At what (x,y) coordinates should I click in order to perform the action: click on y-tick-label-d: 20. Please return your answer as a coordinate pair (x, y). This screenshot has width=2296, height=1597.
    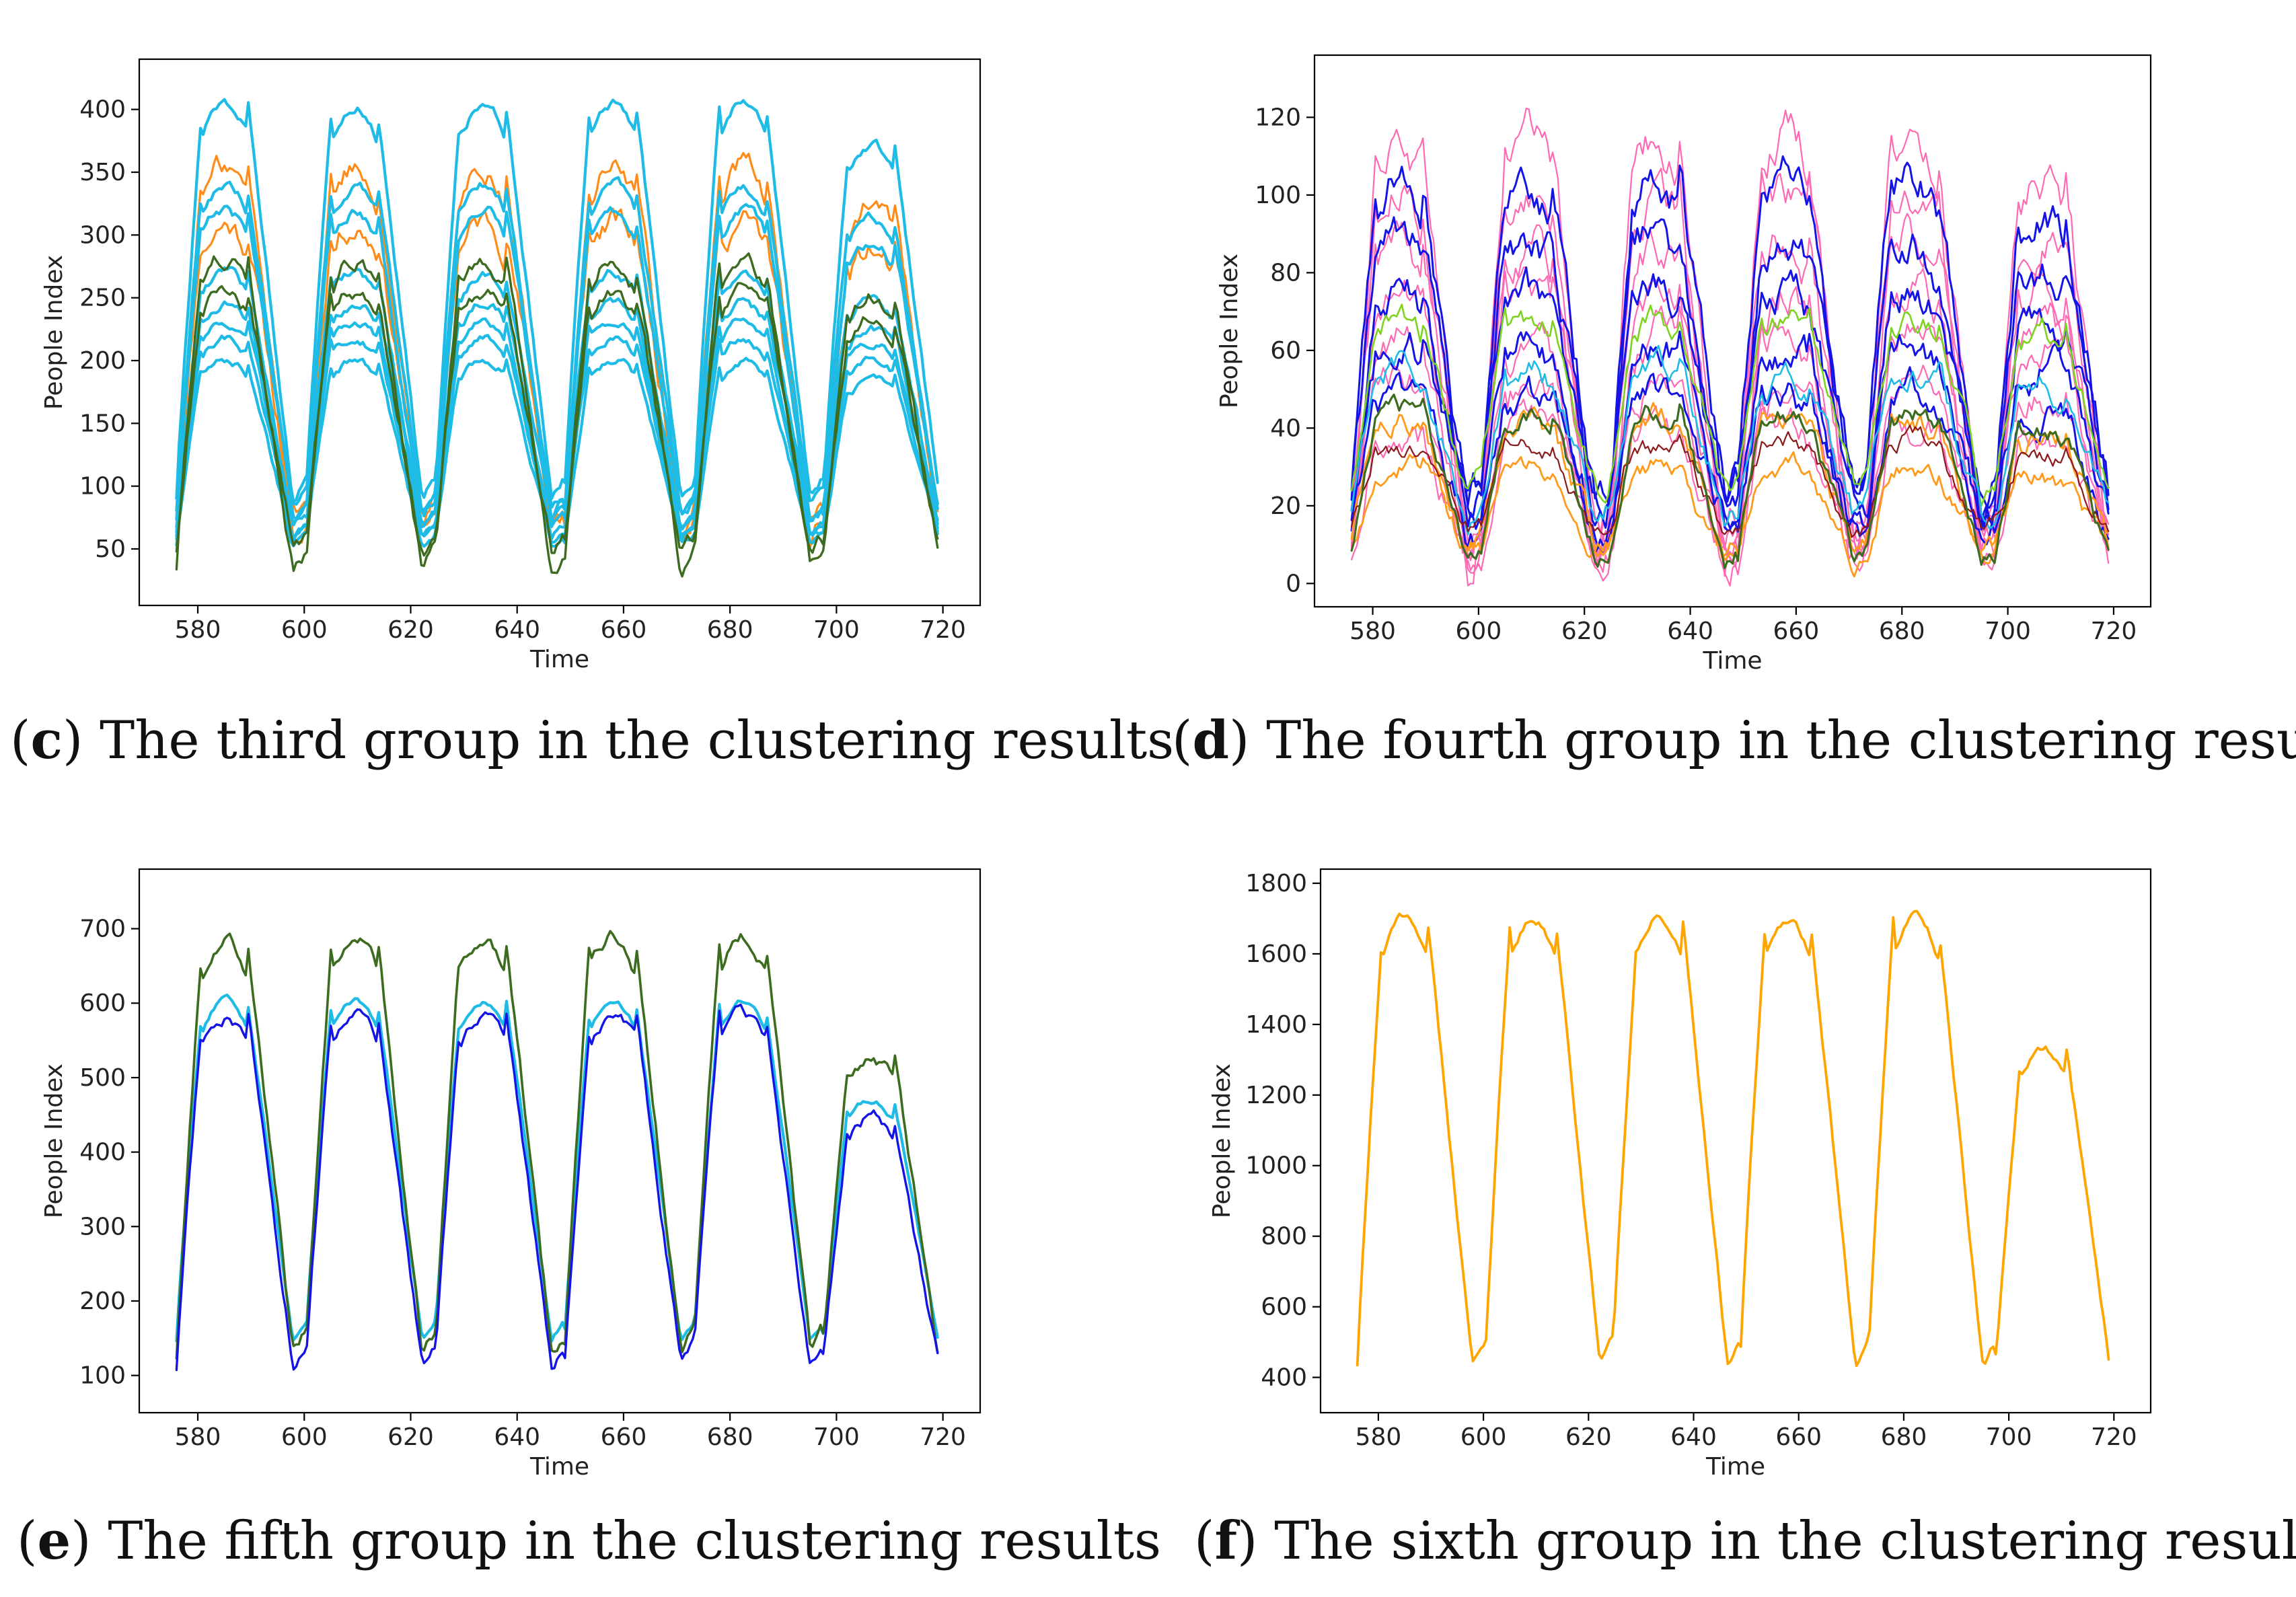
    Looking at the image, I should click on (1285, 506).